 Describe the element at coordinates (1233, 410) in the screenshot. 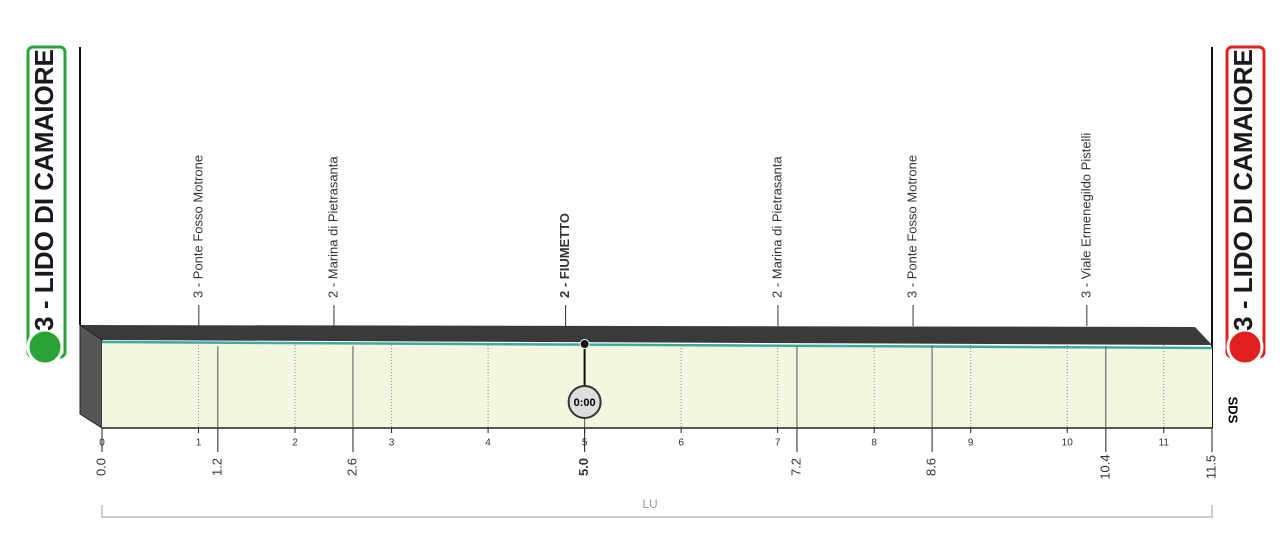

I see `logo: SDS` at that location.